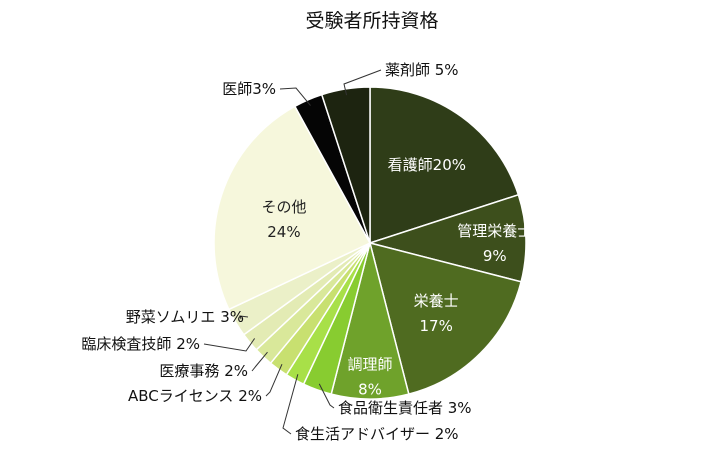 The image size is (702, 450). What do you see at coordinates (427, 165) in the screenshot?
I see `slice-label-0: 看護師20%` at bounding box center [427, 165].